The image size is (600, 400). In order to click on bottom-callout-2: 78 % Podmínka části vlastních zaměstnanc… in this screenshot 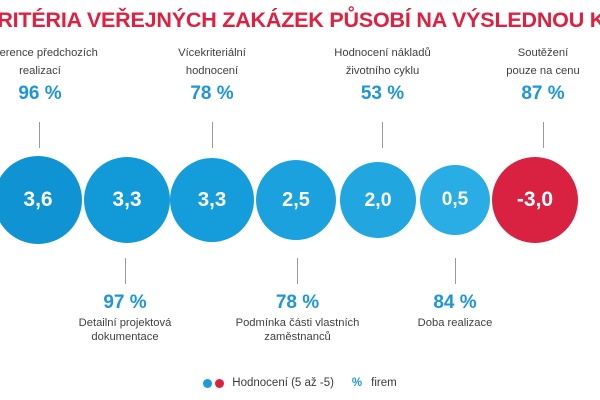, I will do `click(297, 317)`.